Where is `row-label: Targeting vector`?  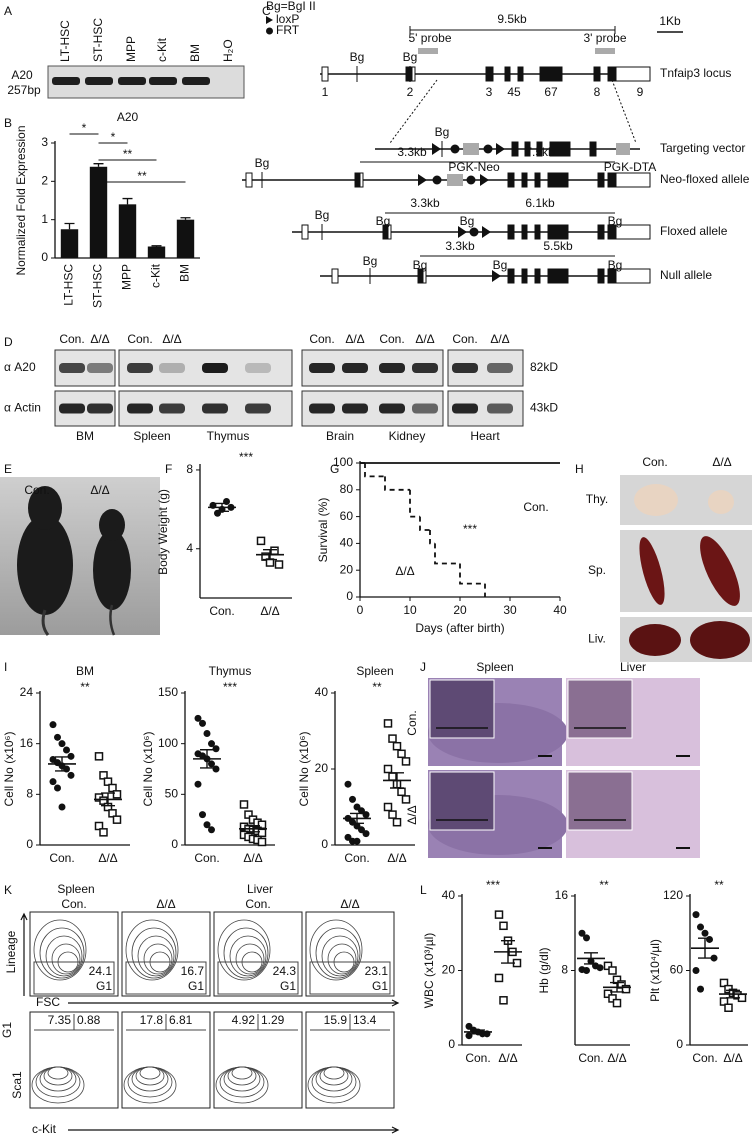
row-label: Targeting vector is located at coordinates (702, 148).